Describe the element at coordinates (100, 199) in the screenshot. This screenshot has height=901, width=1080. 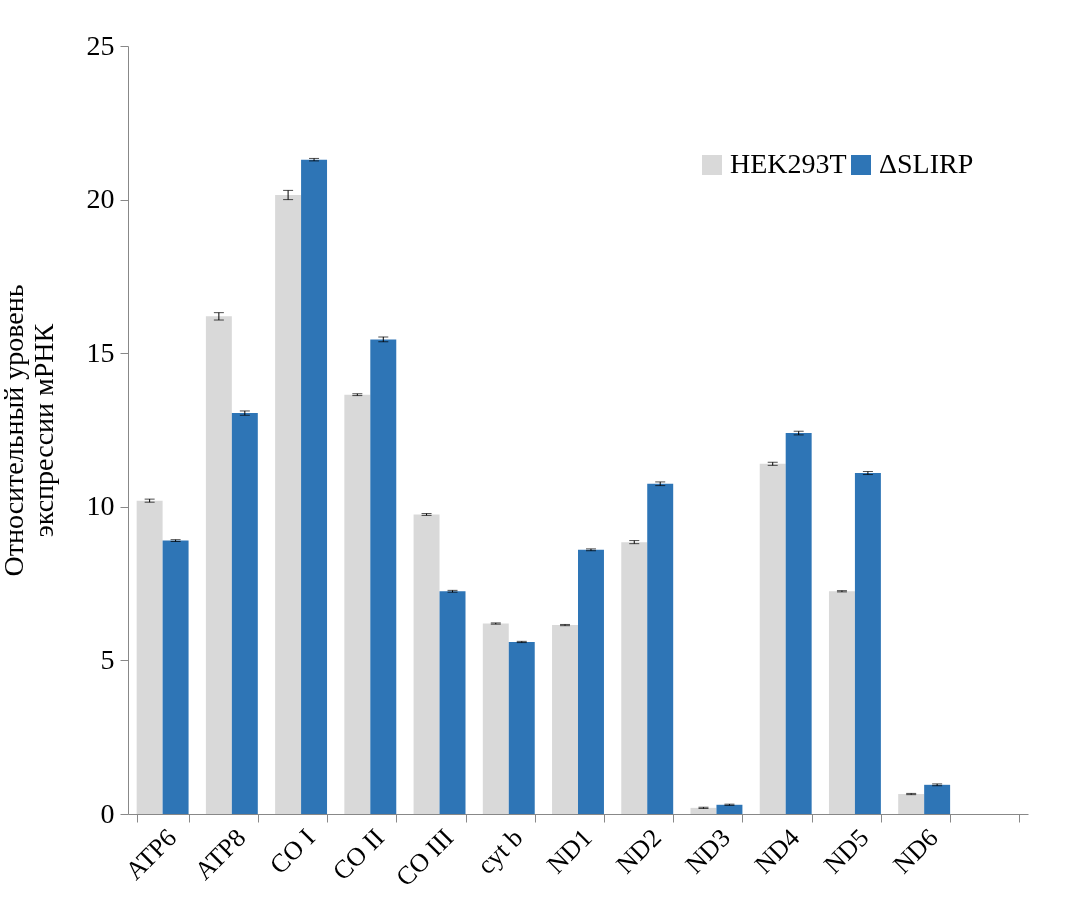
I see `y-tick-label: 20` at that location.